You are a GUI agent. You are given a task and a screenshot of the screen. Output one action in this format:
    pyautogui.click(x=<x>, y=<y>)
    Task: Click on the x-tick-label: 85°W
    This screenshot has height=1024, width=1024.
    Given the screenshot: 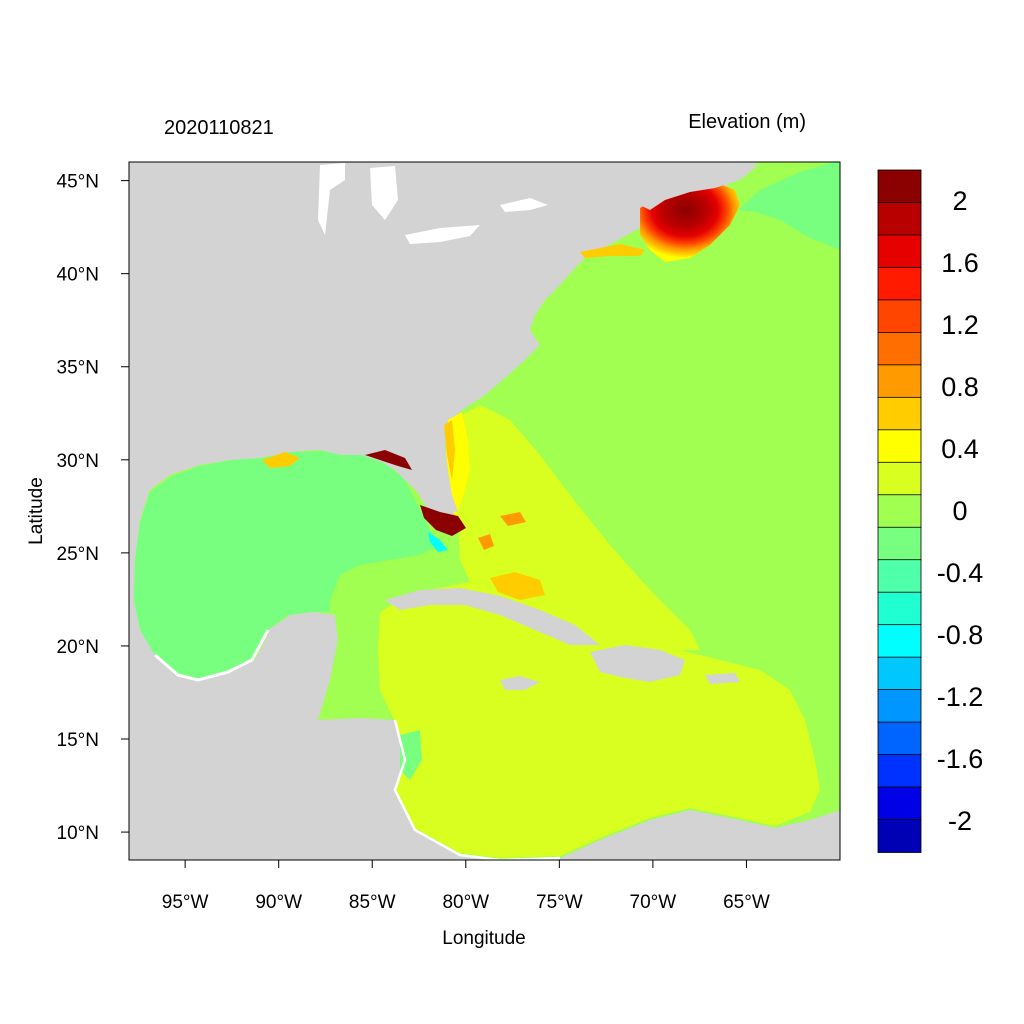 What is the action you would take?
    pyautogui.click(x=372, y=902)
    